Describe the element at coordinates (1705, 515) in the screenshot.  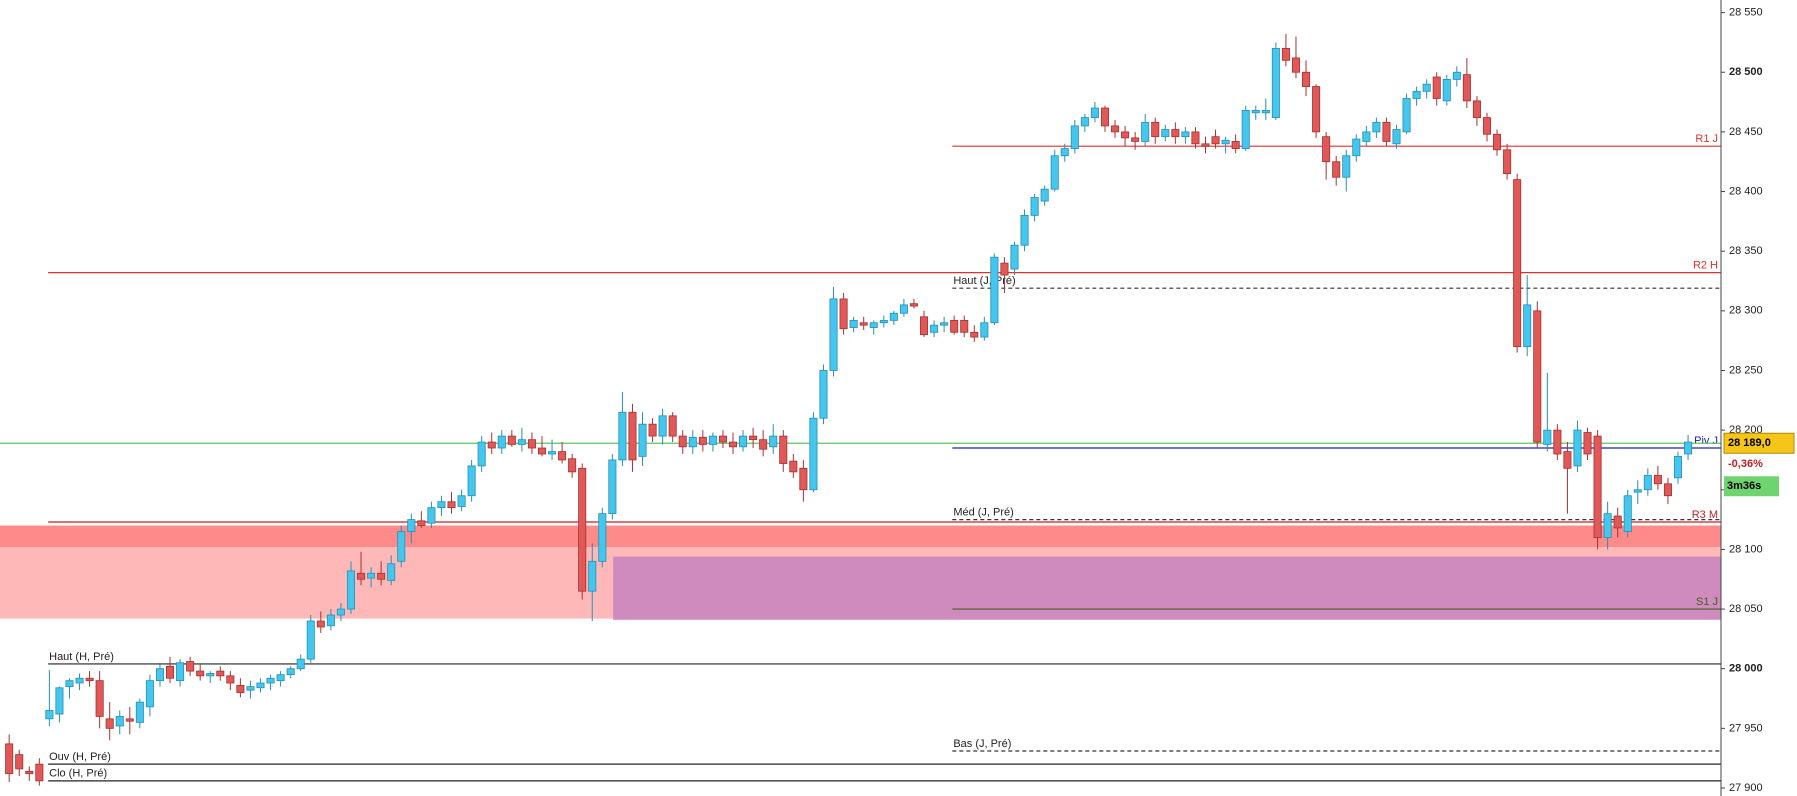
I see `level-label: R3 M` at that location.